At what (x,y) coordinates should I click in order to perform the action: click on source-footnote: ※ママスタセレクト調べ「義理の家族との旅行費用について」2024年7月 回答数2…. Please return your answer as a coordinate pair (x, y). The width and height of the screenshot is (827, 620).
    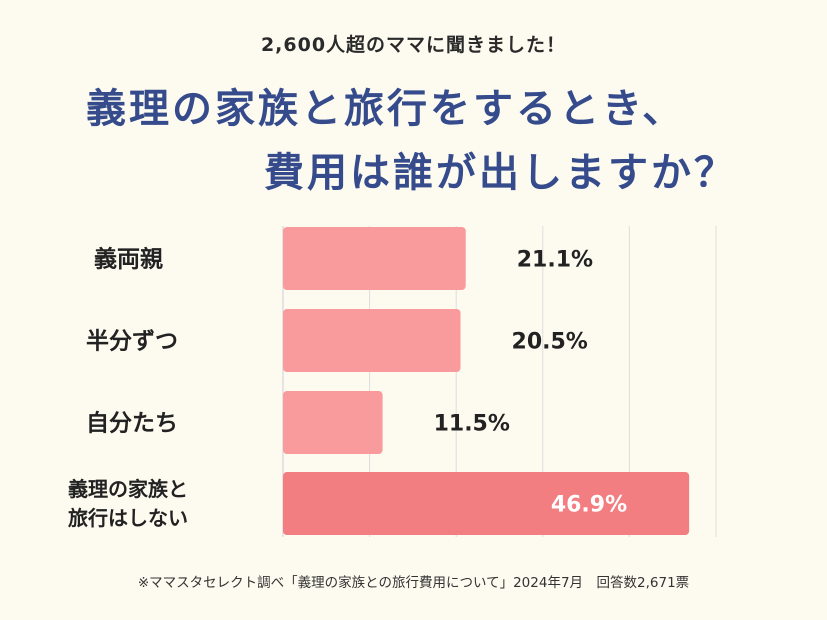
    Looking at the image, I should click on (413, 583).